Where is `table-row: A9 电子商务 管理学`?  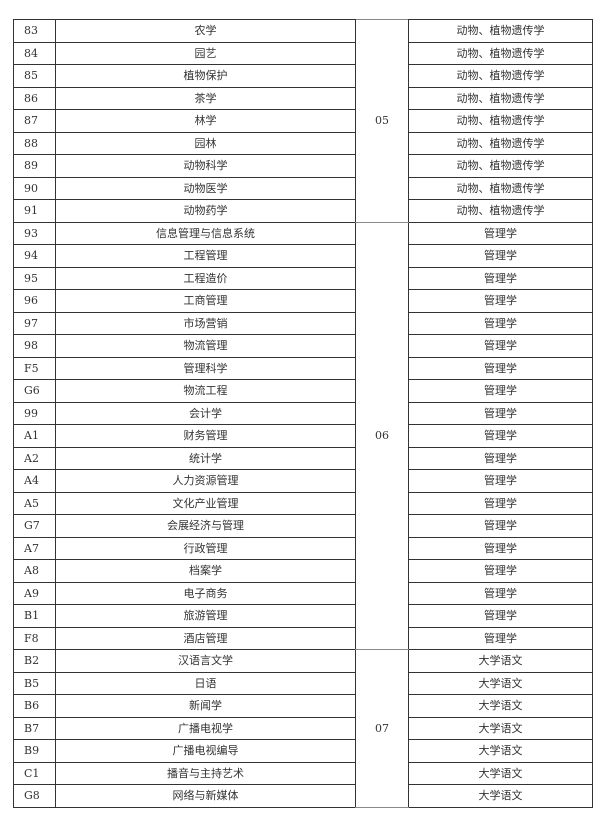
table-row: A9 电子商务 管理学 is located at coordinates (303, 593).